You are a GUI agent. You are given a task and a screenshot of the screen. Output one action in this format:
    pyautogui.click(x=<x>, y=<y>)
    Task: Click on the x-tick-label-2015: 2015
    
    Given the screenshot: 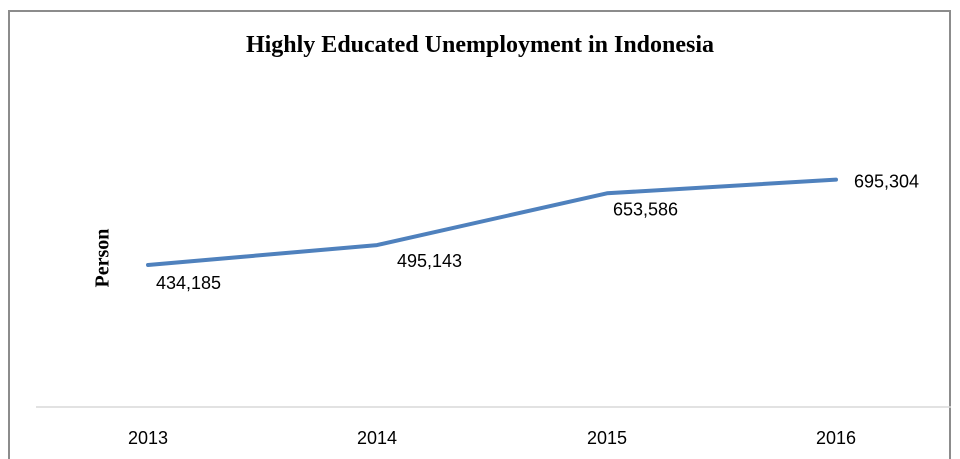 What is the action you would take?
    pyautogui.click(x=607, y=438)
    